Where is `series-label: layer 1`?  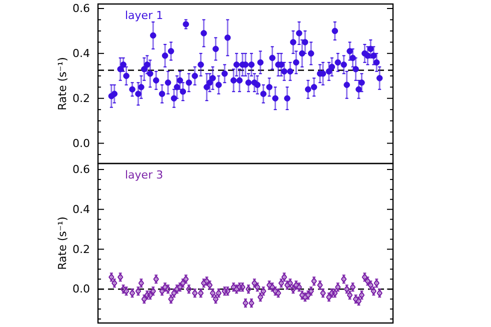 series-label: layer 1 is located at coordinates (144, 15).